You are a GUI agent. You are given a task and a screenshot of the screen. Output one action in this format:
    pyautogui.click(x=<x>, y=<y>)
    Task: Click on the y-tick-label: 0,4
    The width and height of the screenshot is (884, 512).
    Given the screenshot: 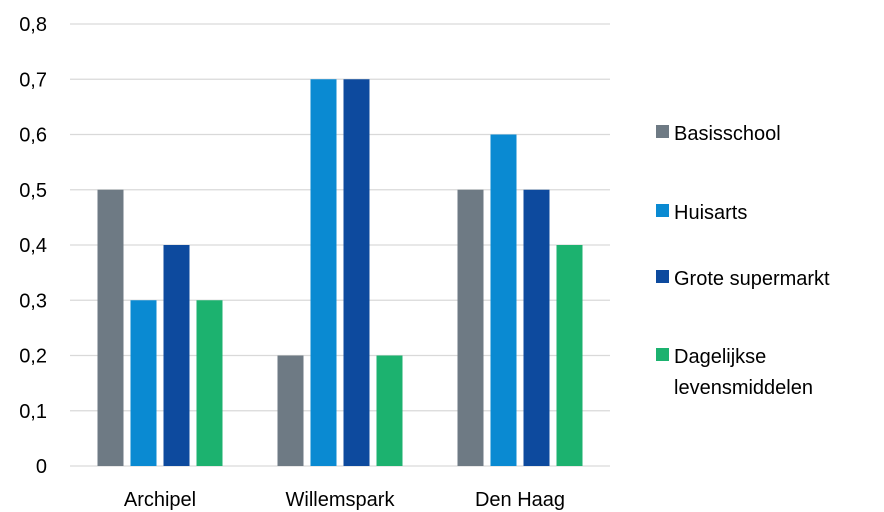 What is the action you would take?
    pyautogui.click(x=33, y=246)
    